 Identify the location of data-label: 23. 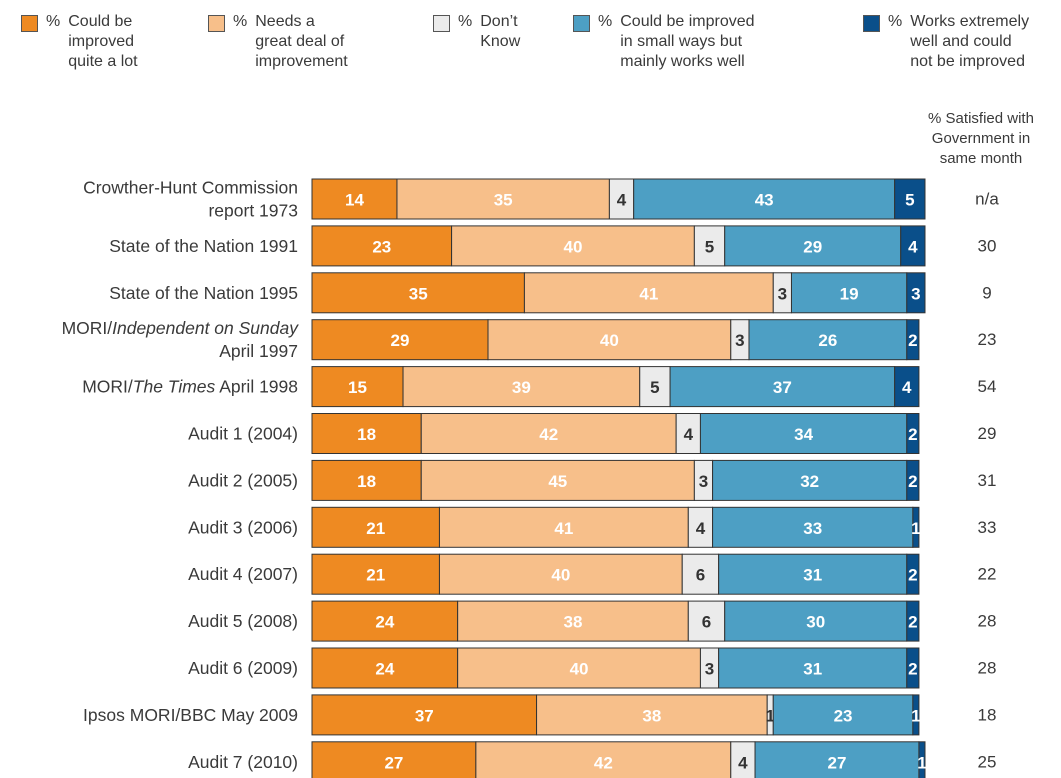
(381, 246).